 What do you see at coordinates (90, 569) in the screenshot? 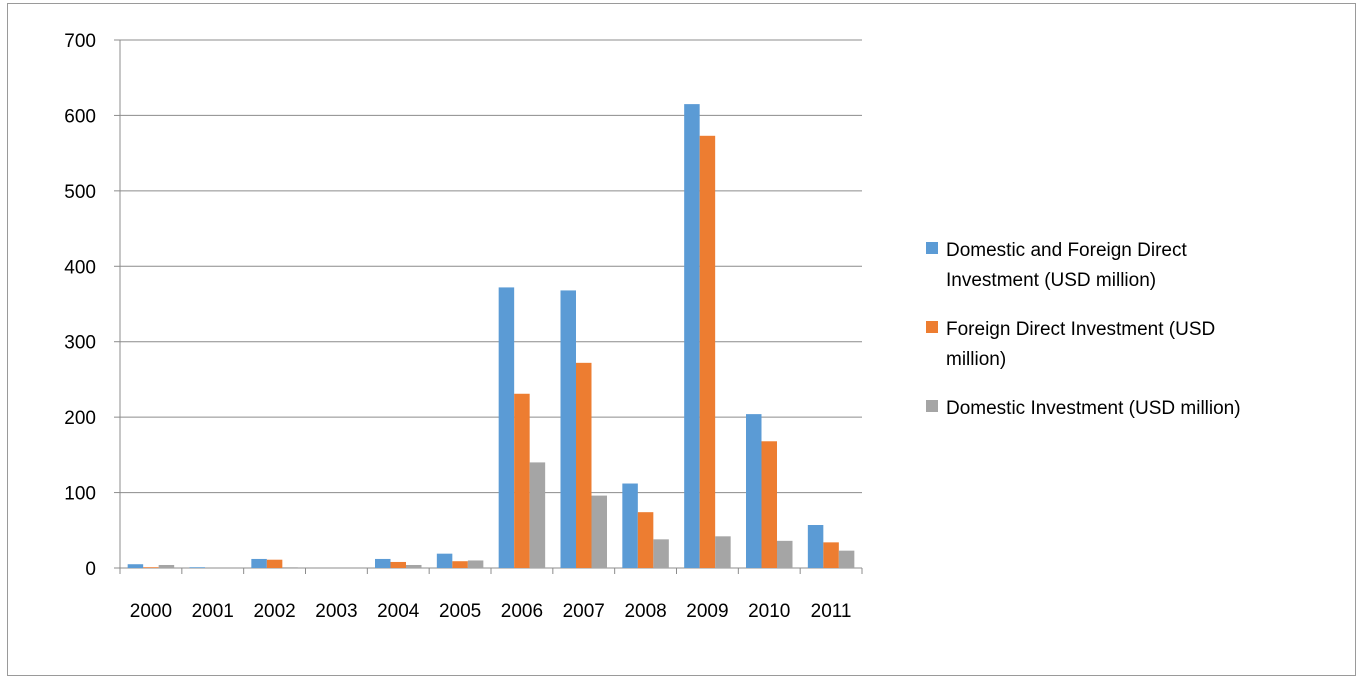
I see `y-tick-label: 0` at bounding box center [90, 569].